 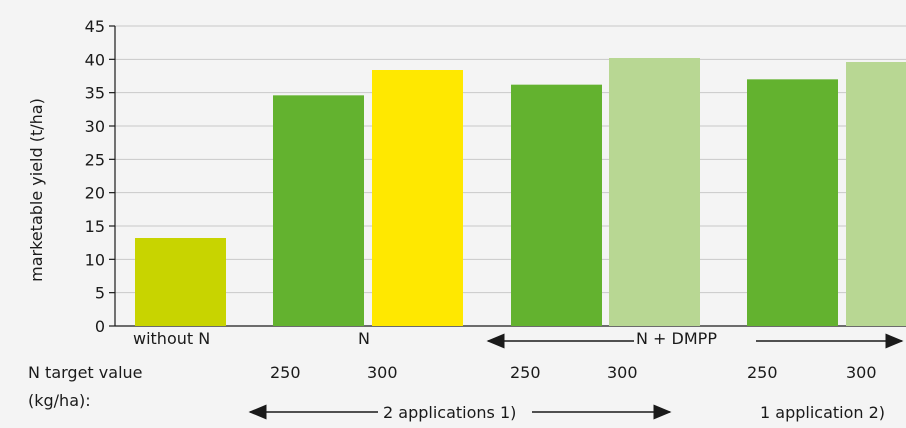 I want to click on bar-label-dmpp2-250: 250, so click(x=525, y=372).